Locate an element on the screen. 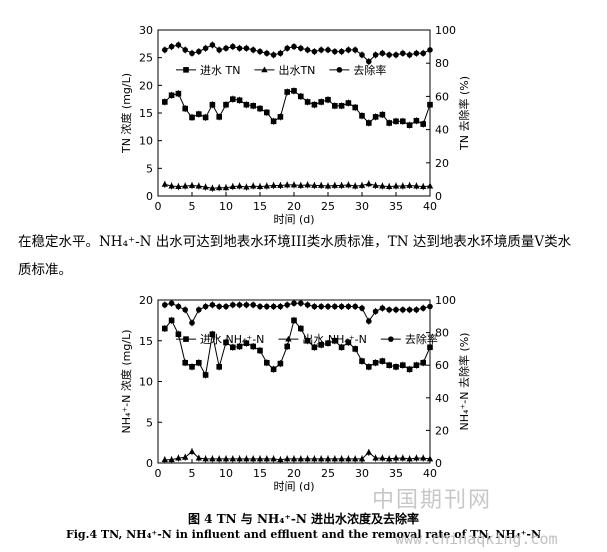 The height and width of the screenshot is (552, 607). chart2-legend-label: 出水 NH₄⁺-N is located at coordinates (334, 339).